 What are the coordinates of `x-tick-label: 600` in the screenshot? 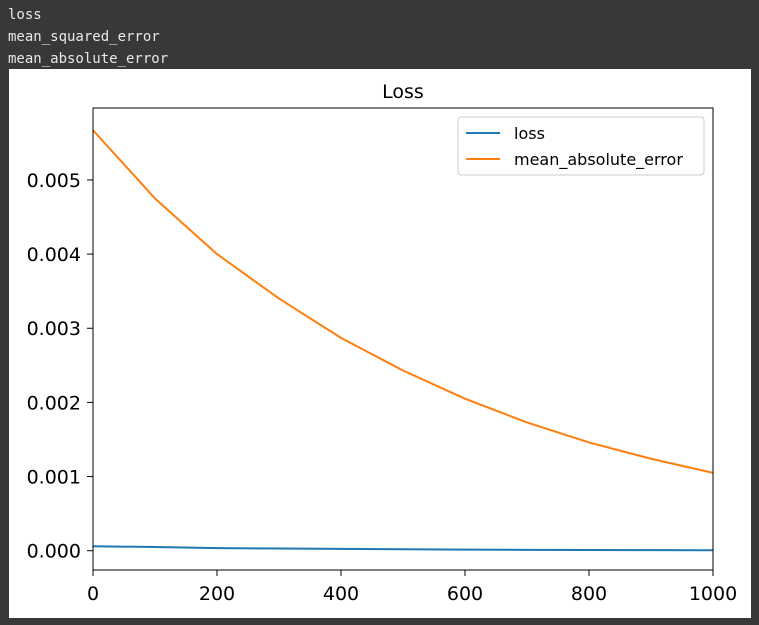 It's located at (465, 594).